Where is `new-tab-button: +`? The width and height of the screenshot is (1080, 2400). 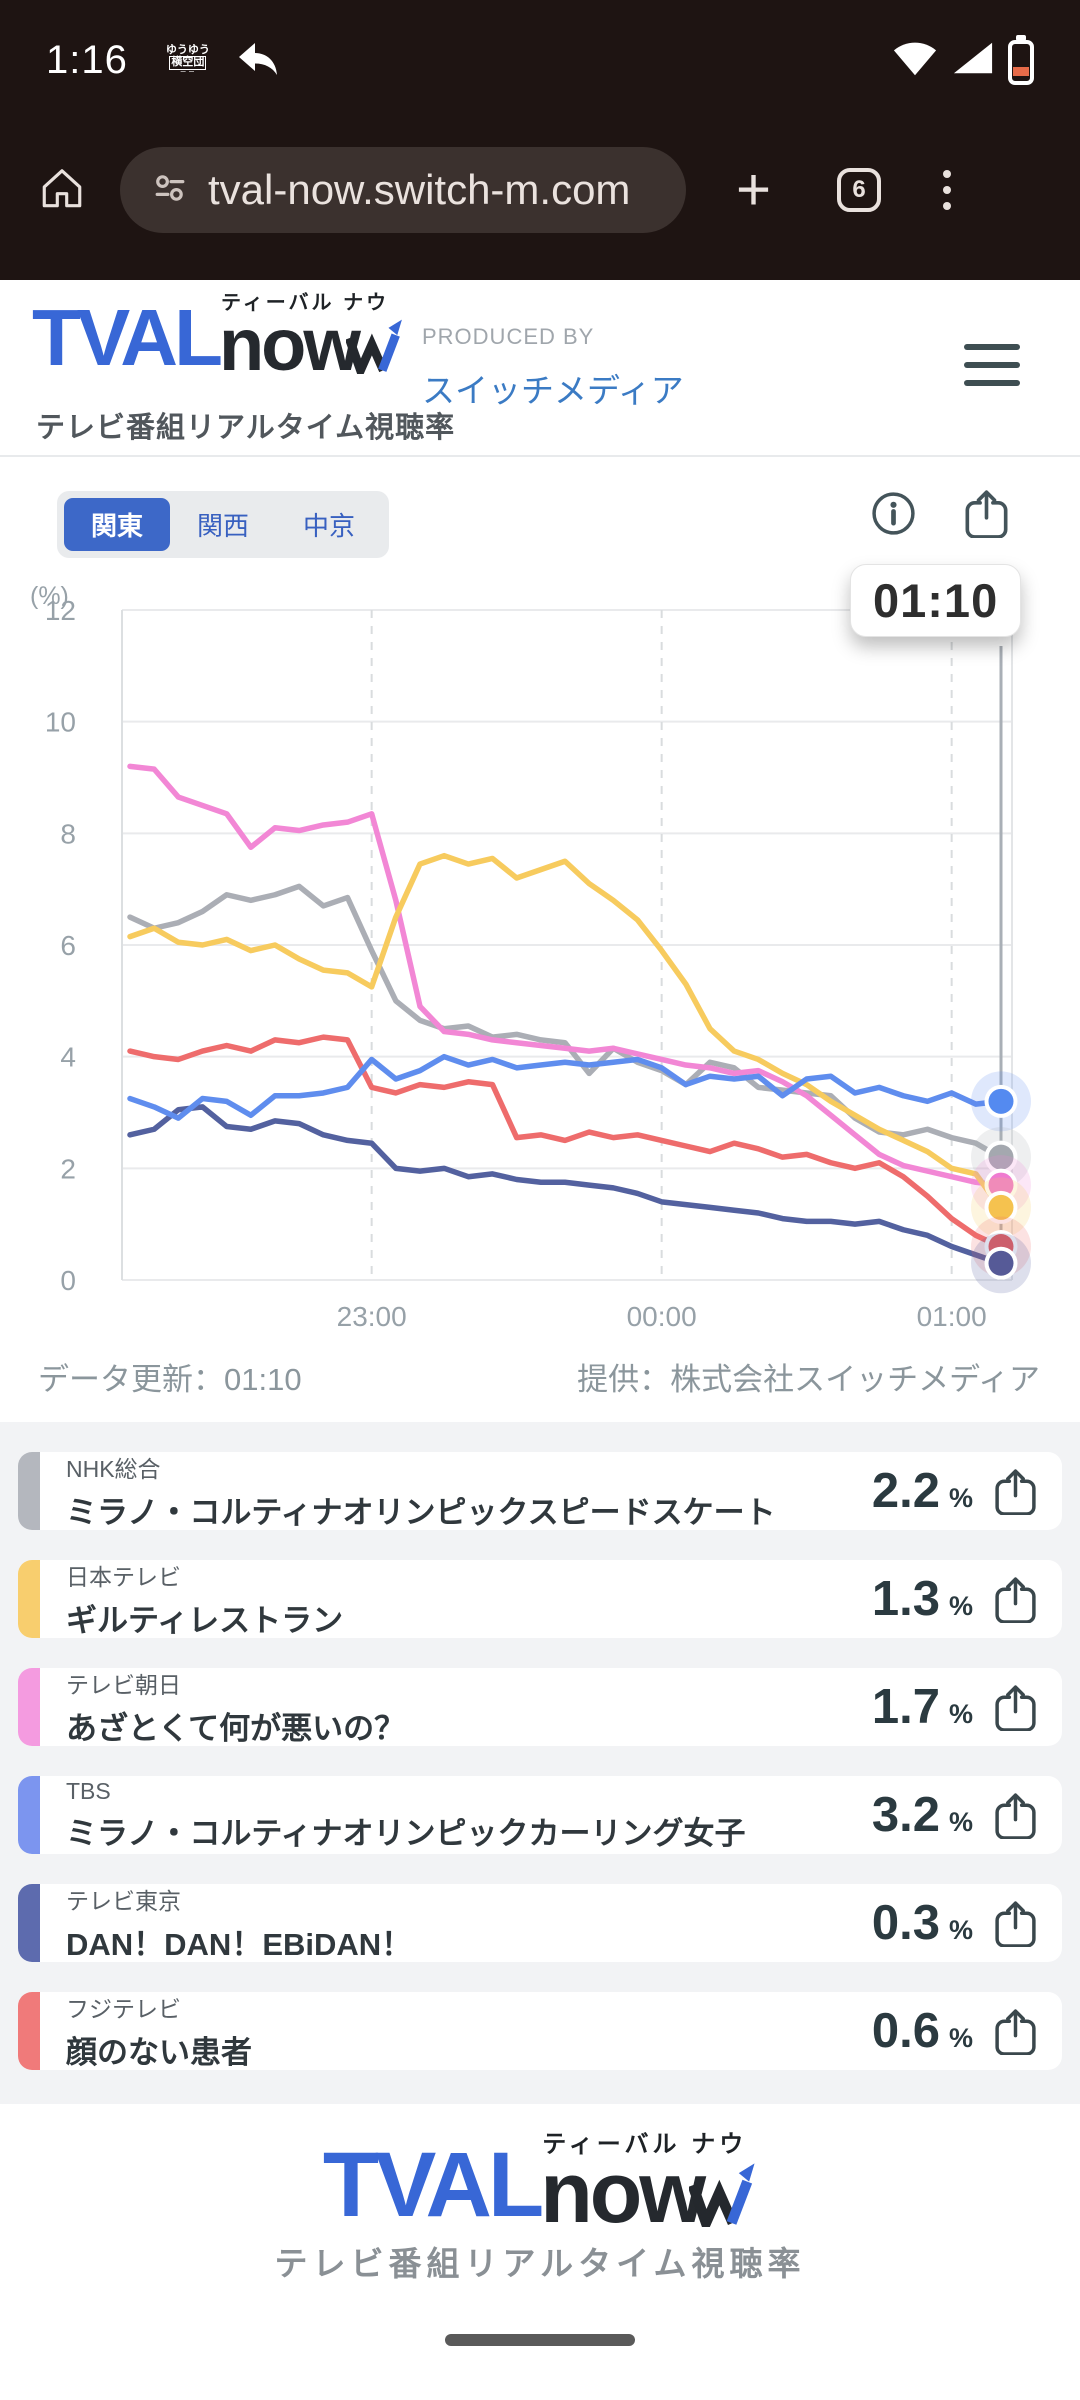 new-tab-button: + is located at coordinates (754, 189).